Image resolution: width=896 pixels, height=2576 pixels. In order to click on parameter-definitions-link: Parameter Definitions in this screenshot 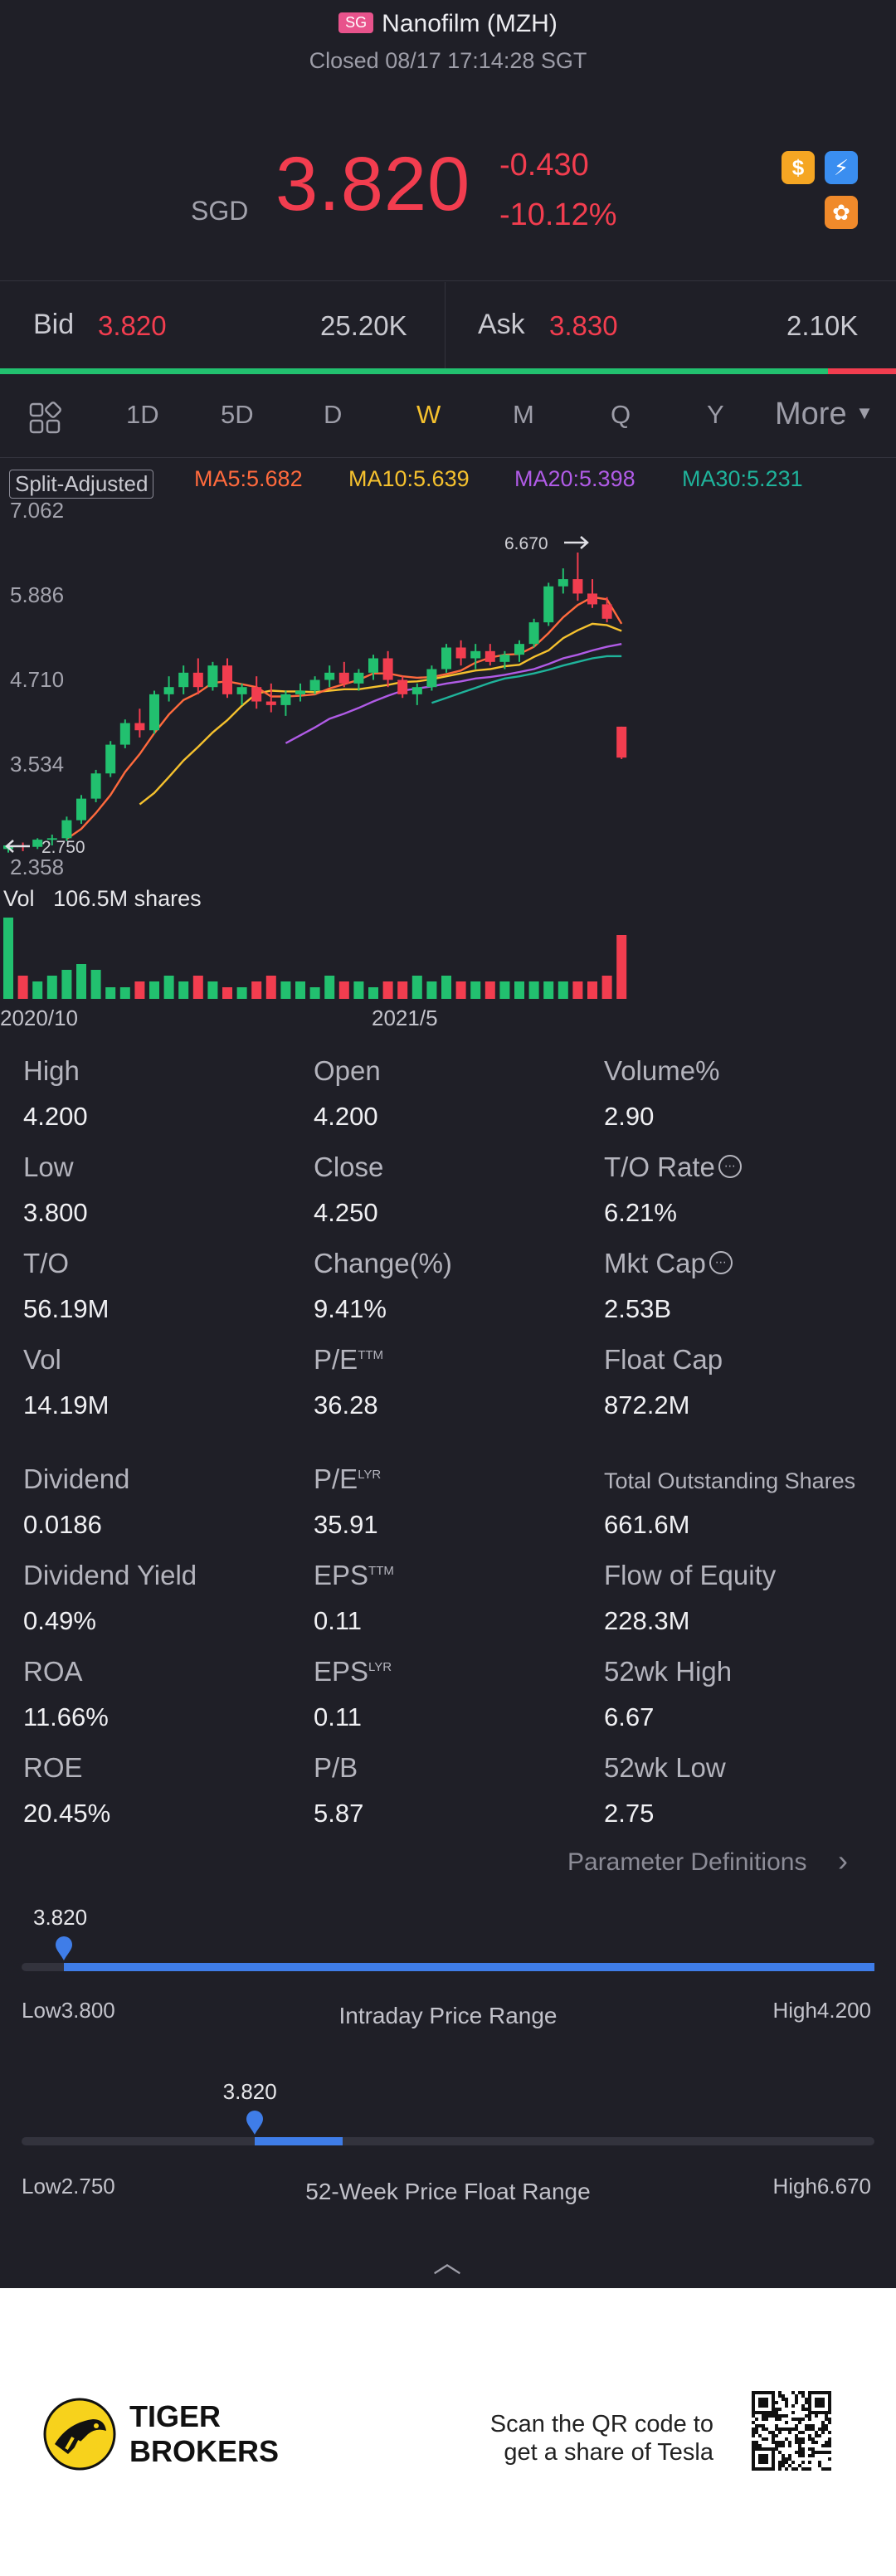, I will do `click(687, 1862)`.